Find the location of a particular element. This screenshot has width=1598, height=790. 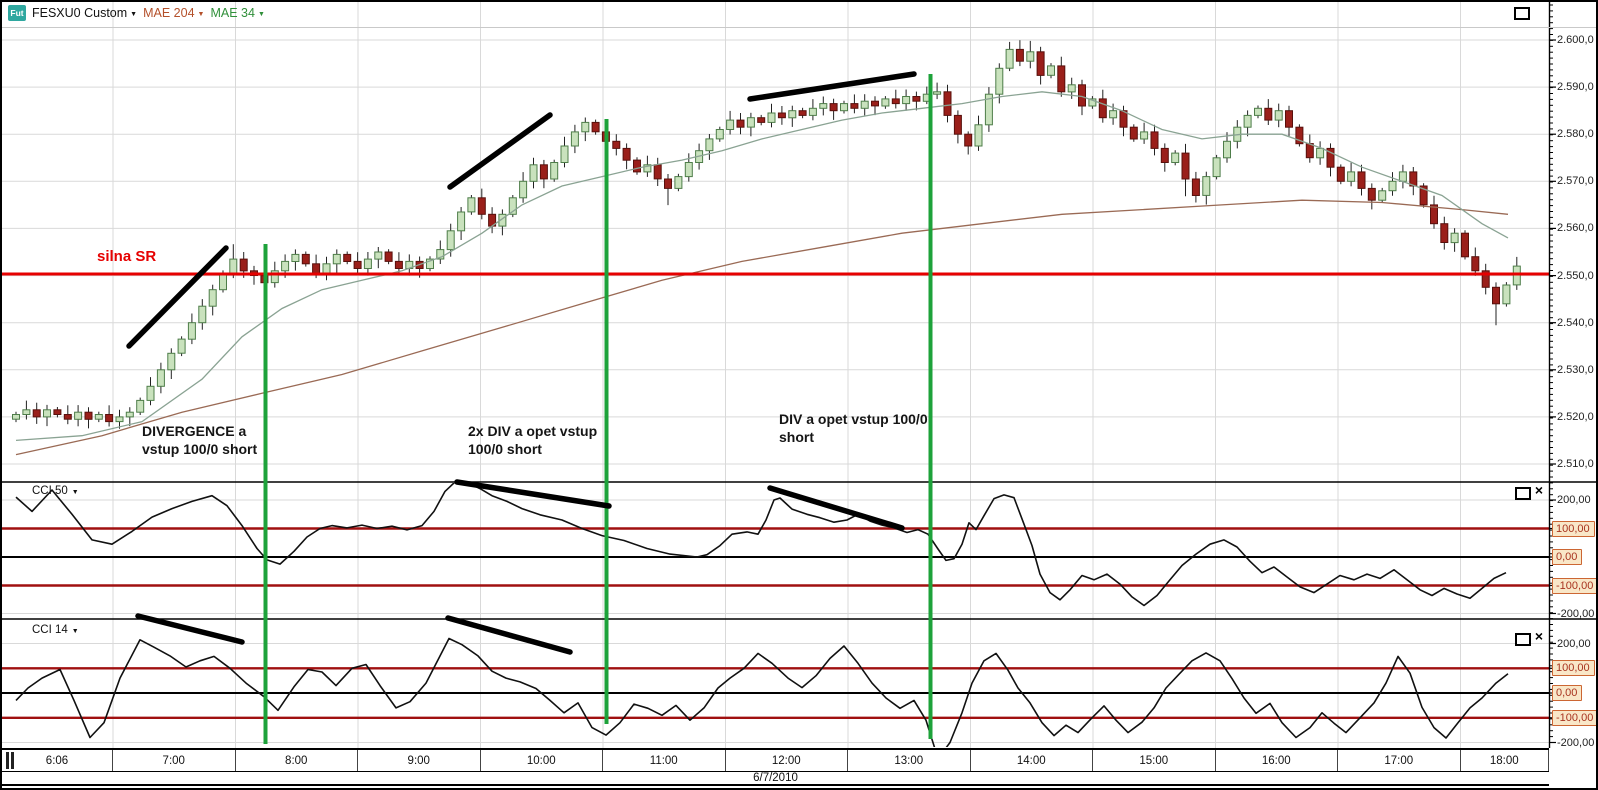

price-axis-label: 2.510,0 is located at coordinates (1575, 464).